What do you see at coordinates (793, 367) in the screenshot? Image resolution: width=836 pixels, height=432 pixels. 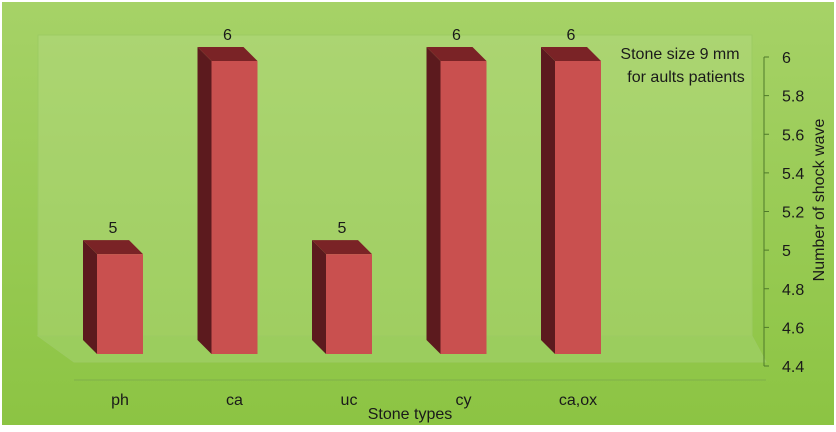 I see `y-tick-label: 4.4` at bounding box center [793, 367].